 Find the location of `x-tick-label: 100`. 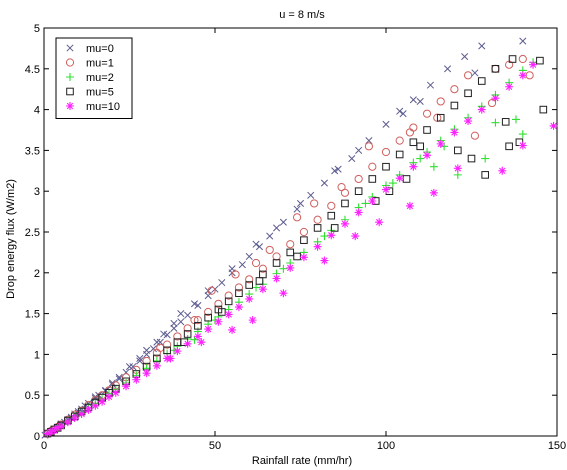

x-tick-label: 100 is located at coordinates (386, 446).